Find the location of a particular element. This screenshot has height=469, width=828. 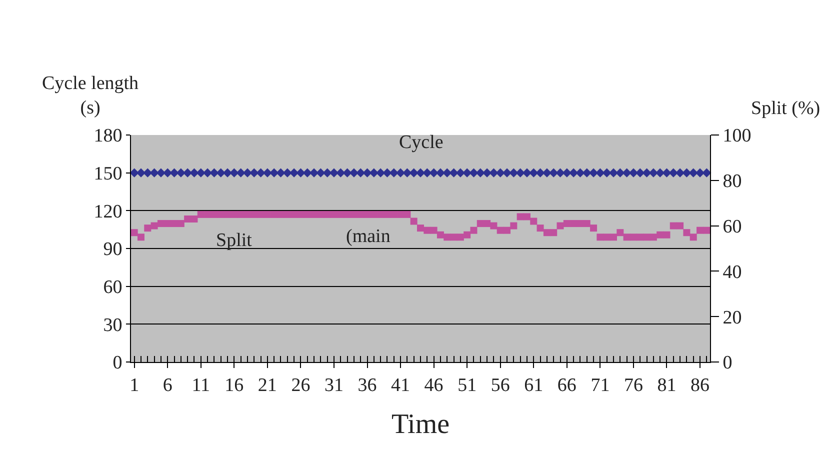

x-tick-label: 6 is located at coordinates (167, 385).